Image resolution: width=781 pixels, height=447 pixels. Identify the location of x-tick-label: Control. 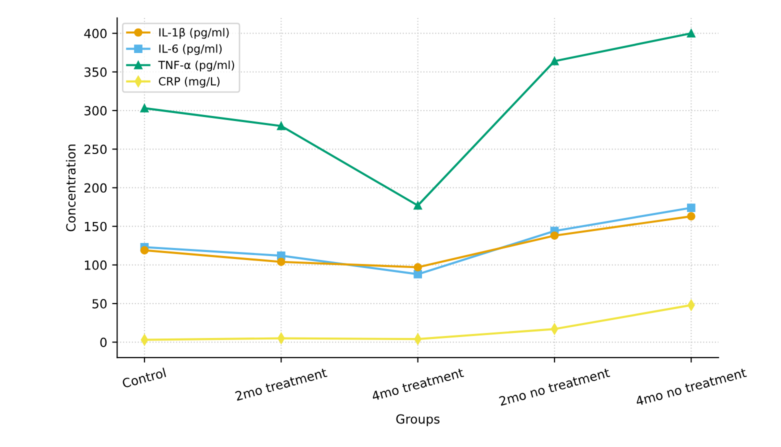
(144, 378).